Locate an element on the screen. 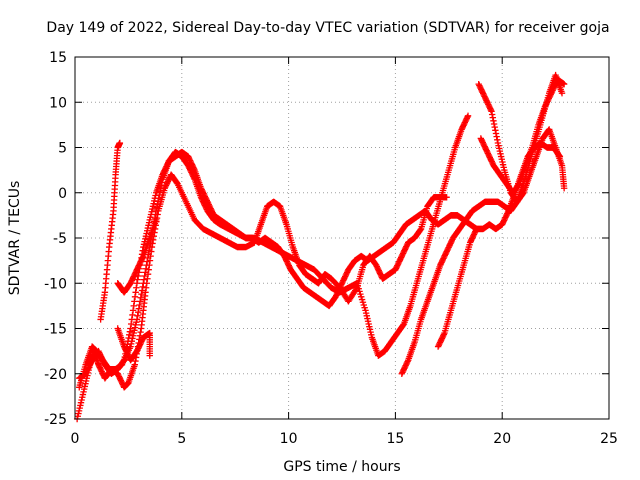  y-axis-label: SDTVAR / TECUs is located at coordinates (15, 238).